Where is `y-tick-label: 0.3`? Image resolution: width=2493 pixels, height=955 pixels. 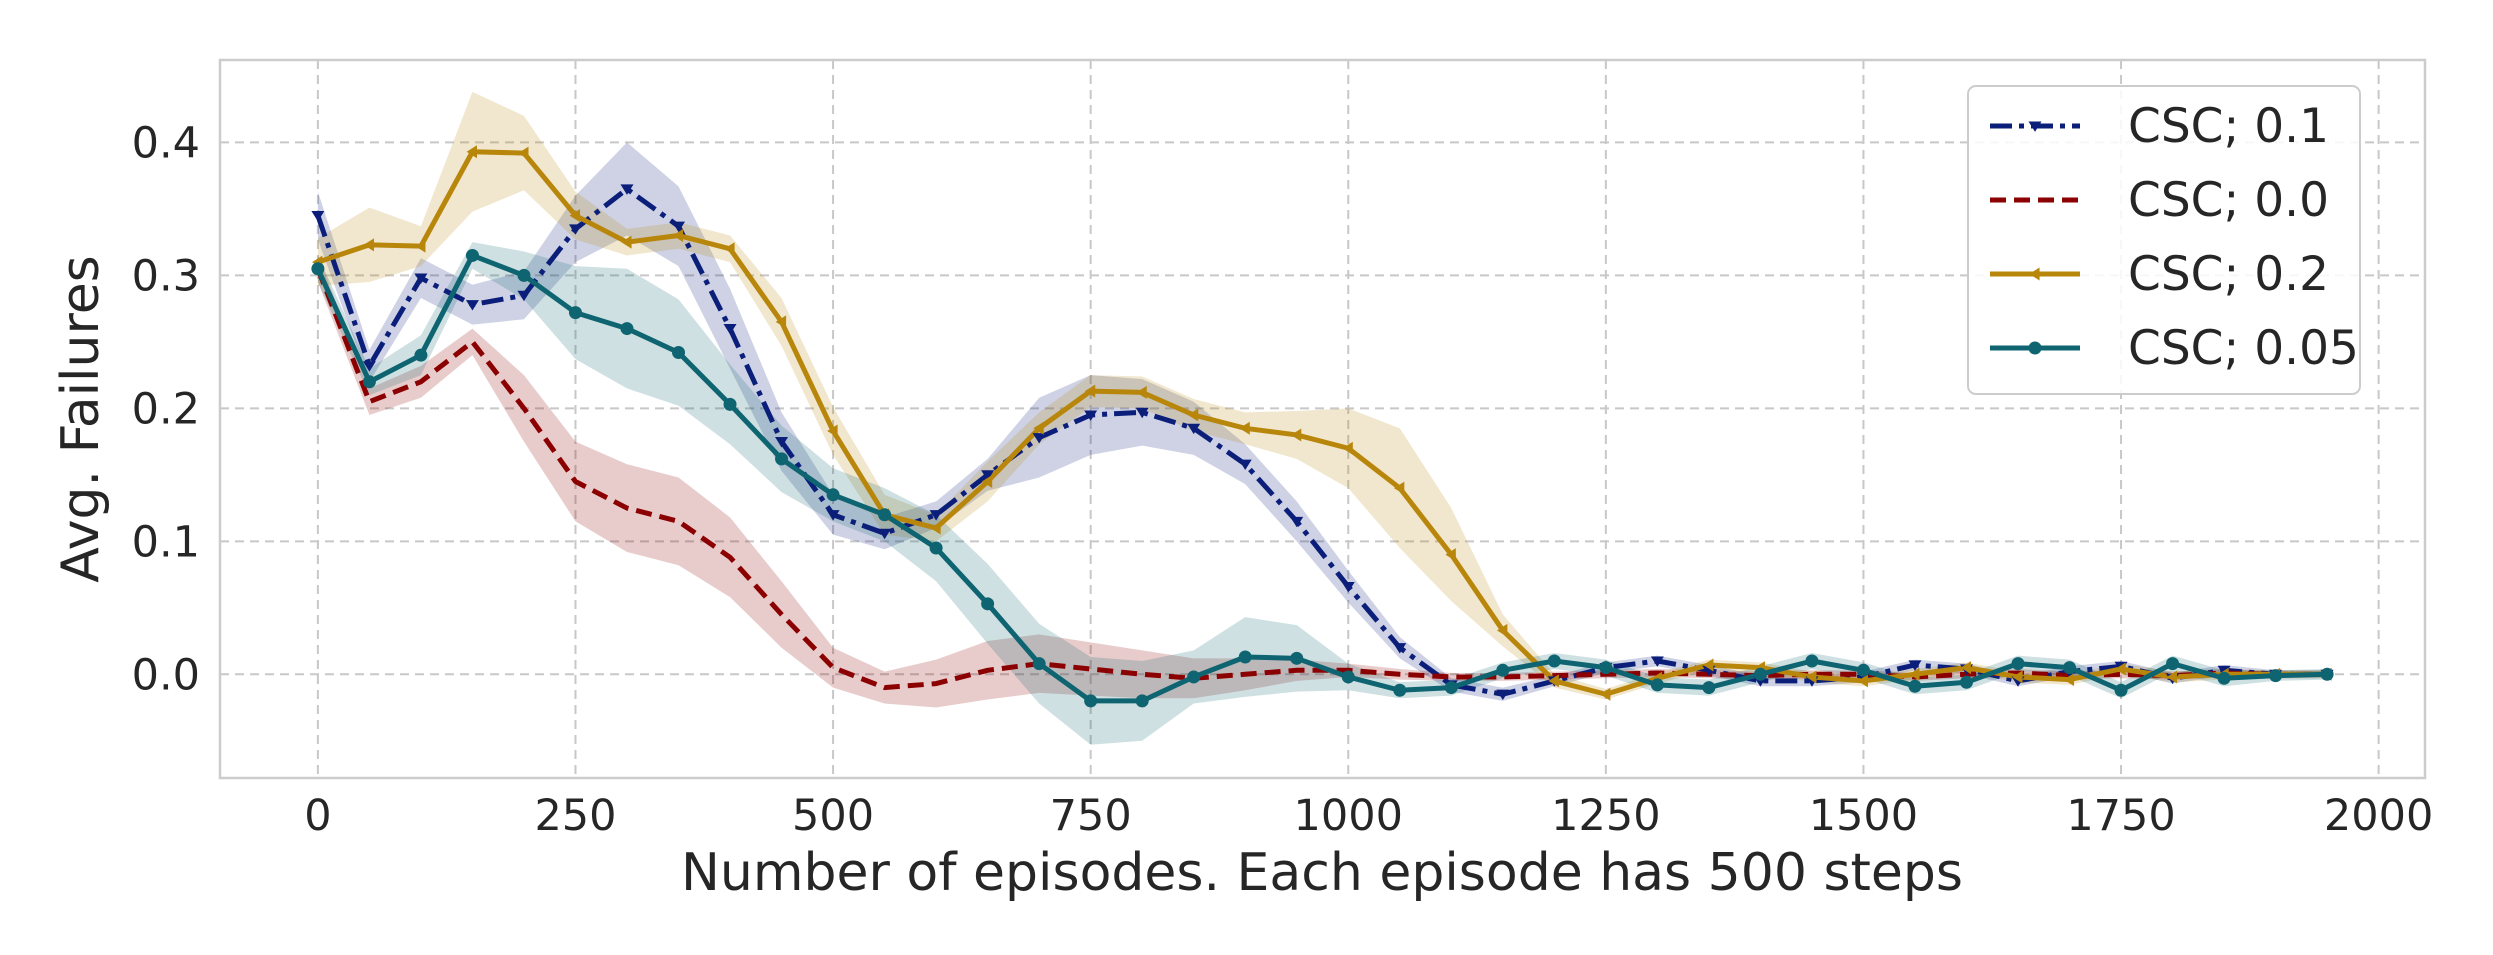
y-tick-label: 0.3 is located at coordinates (166, 276).